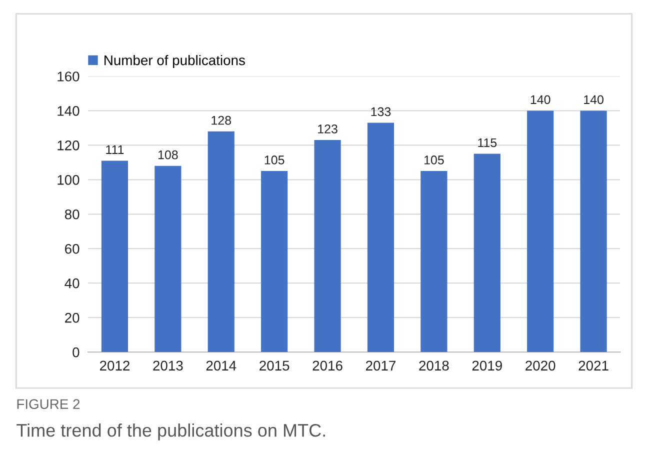 The image size is (648, 462). What do you see at coordinates (381, 111) in the screenshot?
I see `data-label: 133` at bounding box center [381, 111].